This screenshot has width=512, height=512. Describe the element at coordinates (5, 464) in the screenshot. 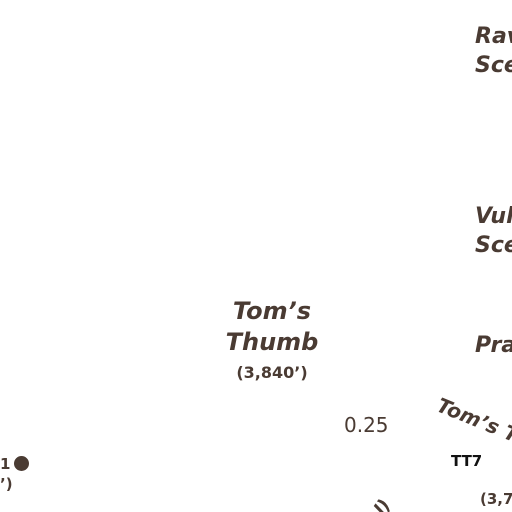

I see `left-partial-top: 1` at that location.